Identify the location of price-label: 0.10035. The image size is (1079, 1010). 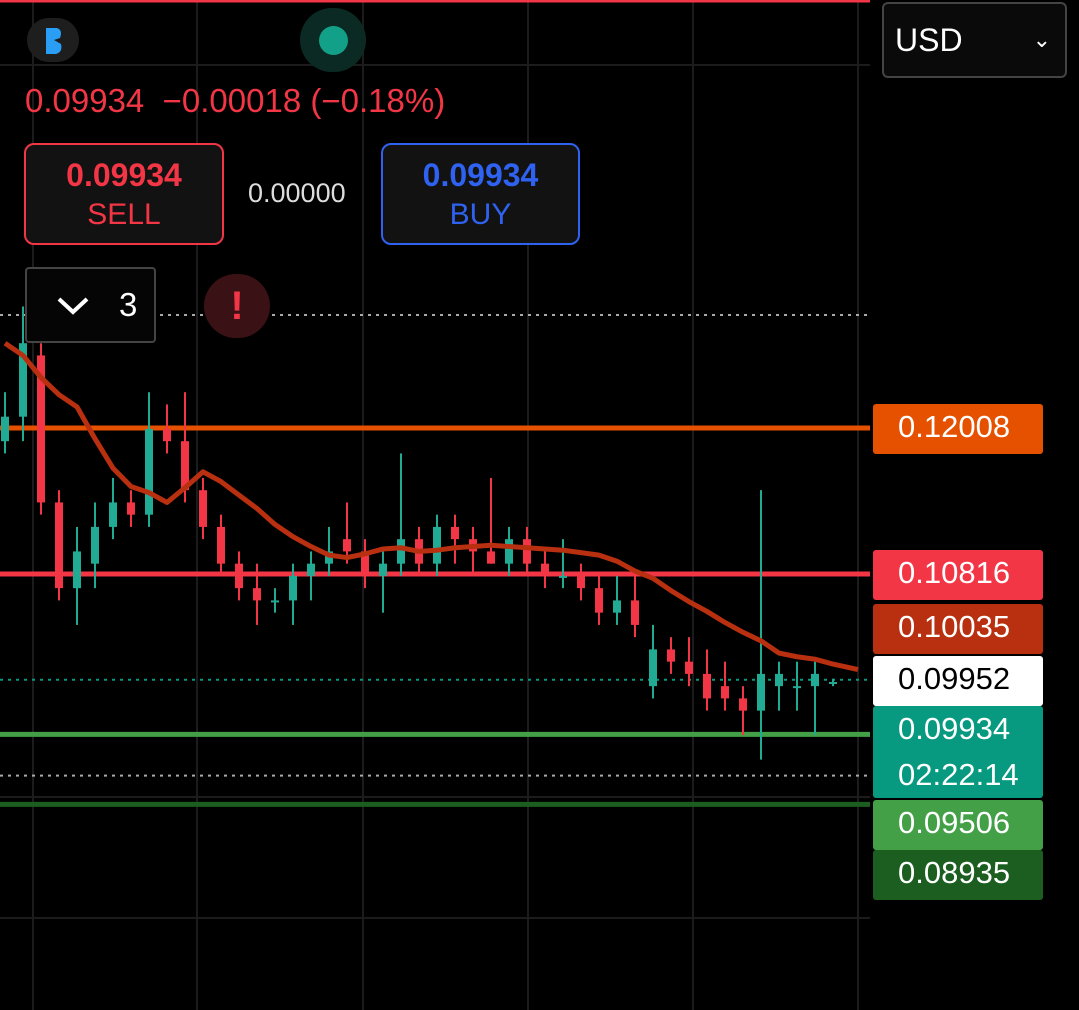
(958, 629).